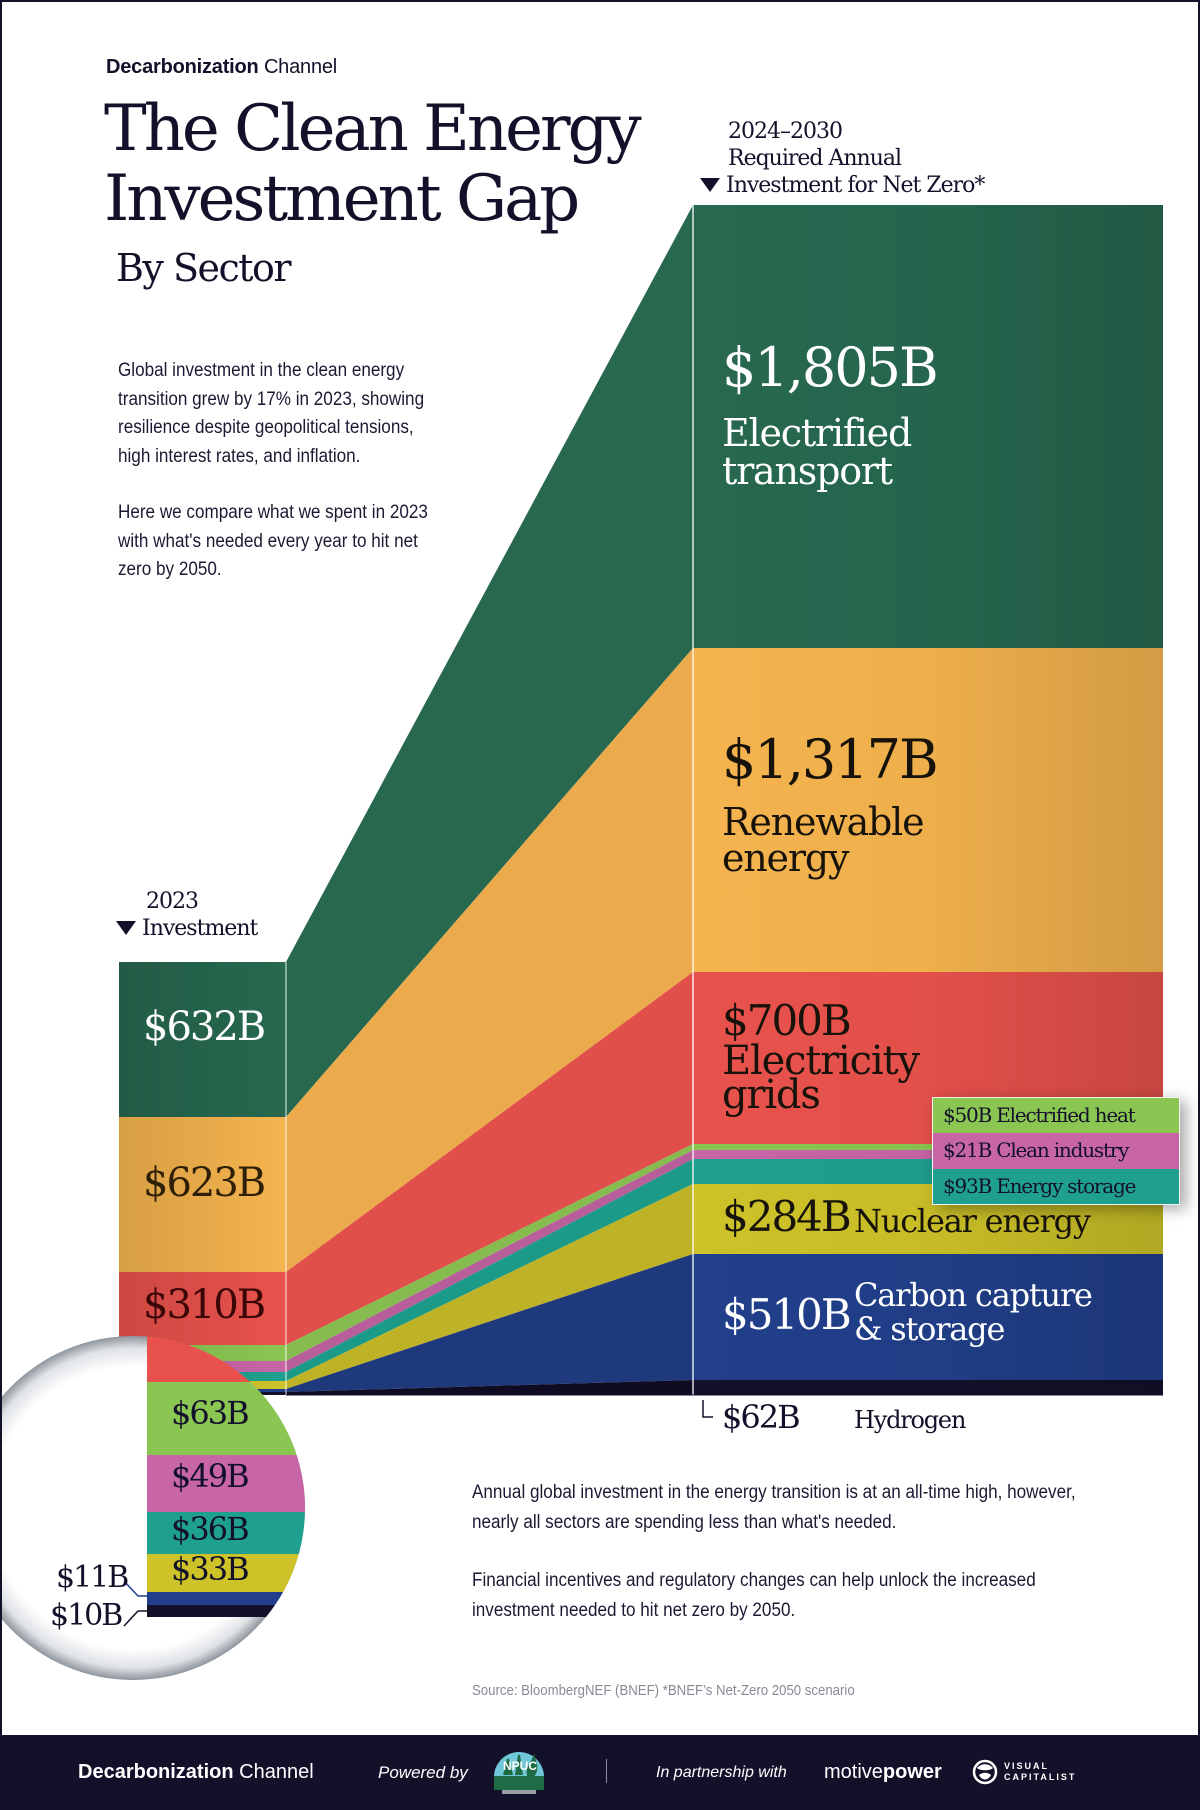  I want to click on right-grids-name: Electricity grids, so click(821, 1078).